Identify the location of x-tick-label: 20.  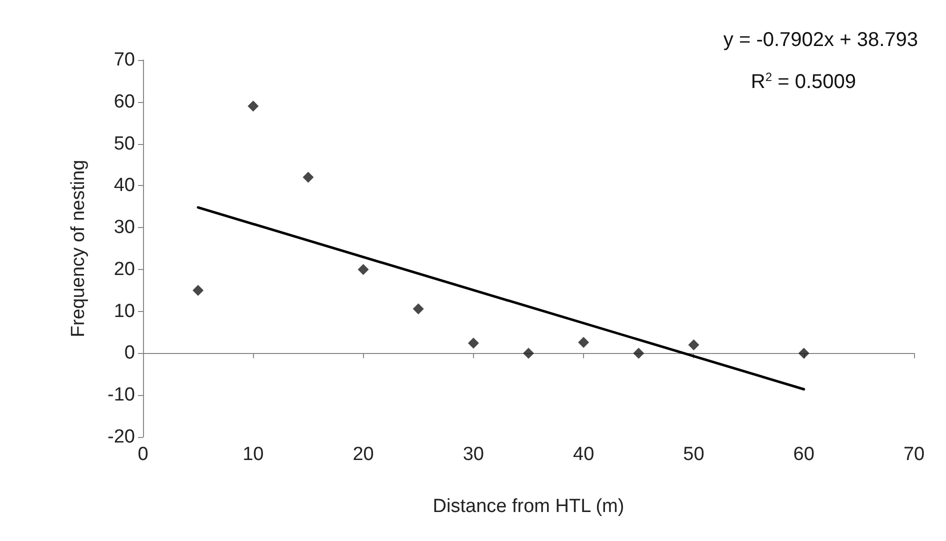
(363, 454).